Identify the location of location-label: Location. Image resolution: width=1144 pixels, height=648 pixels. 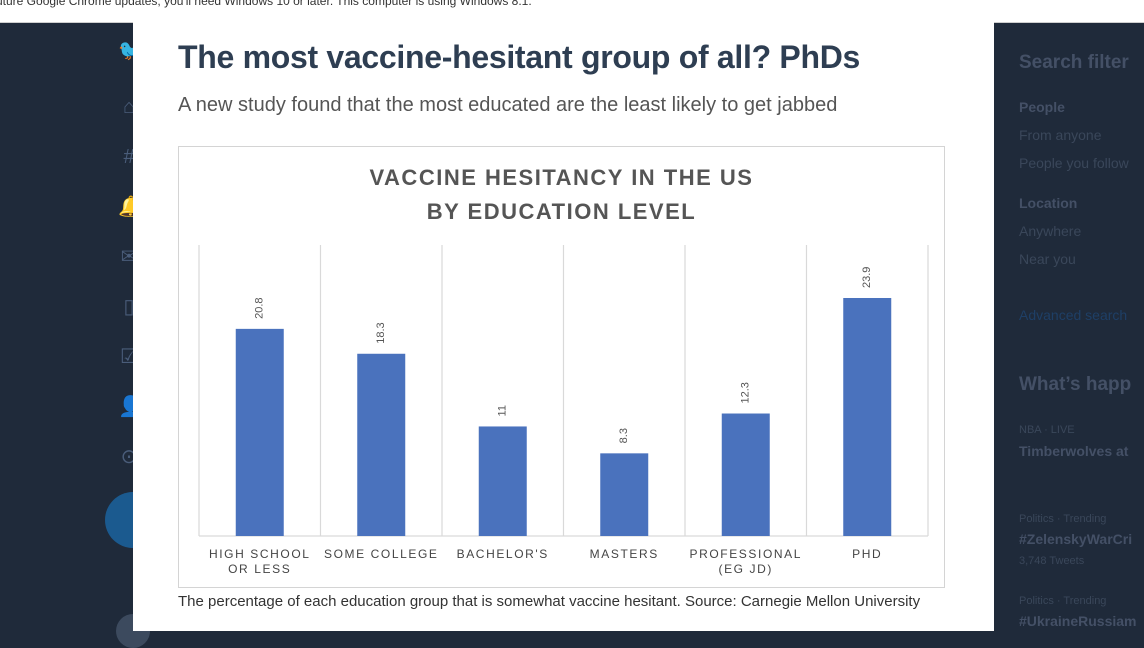
(1048, 203).